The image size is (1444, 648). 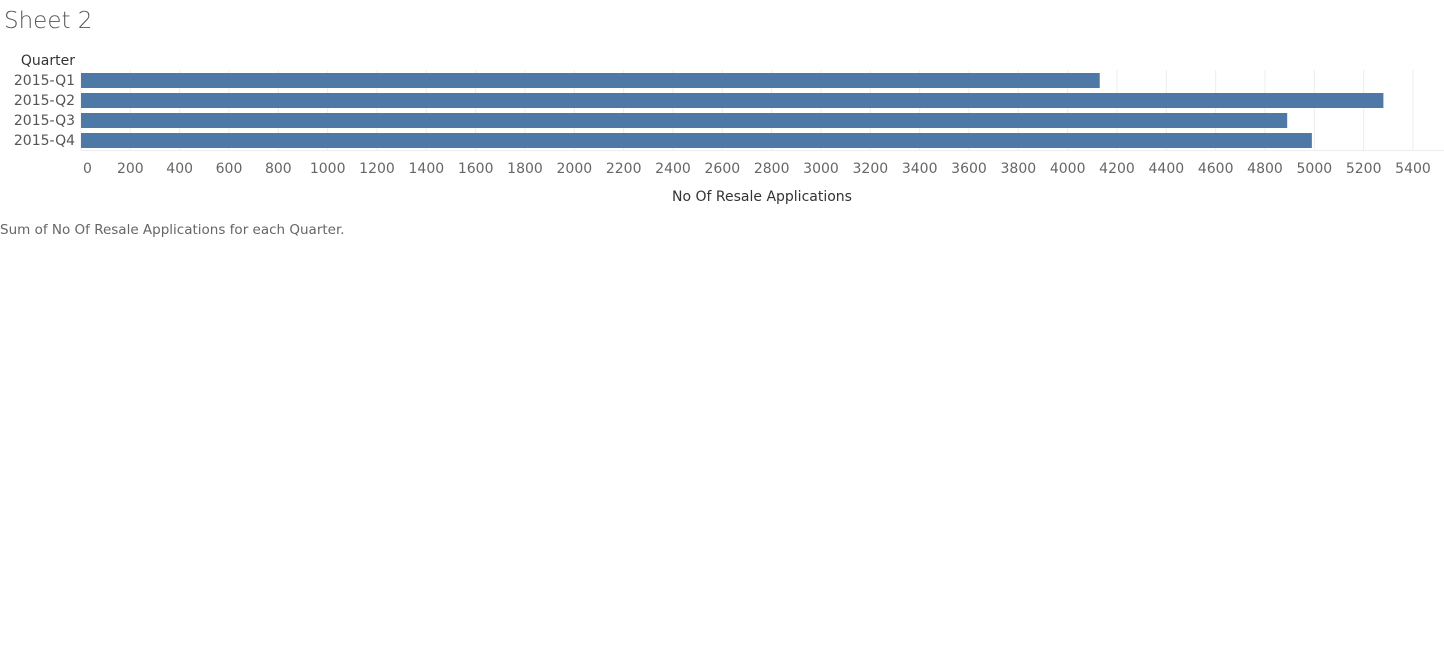 What do you see at coordinates (684, 120) in the screenshot?
I see `bar-2015-q3` at bounding box center [684, 120].